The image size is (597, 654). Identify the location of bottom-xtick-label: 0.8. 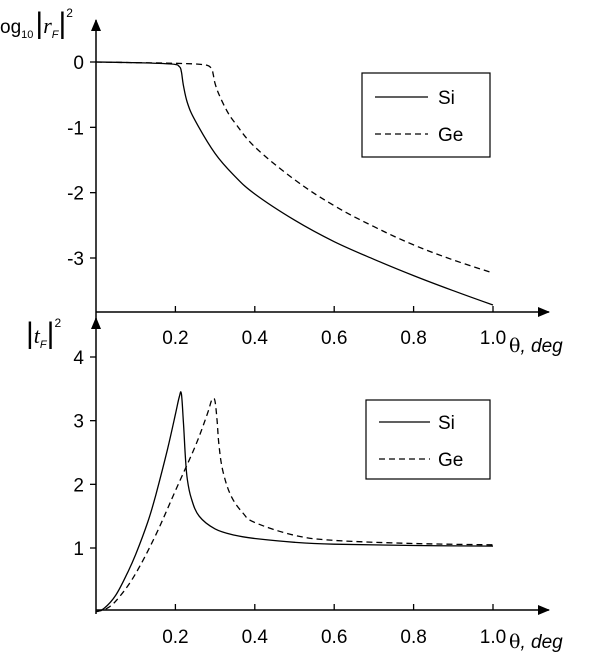
(413, 637).